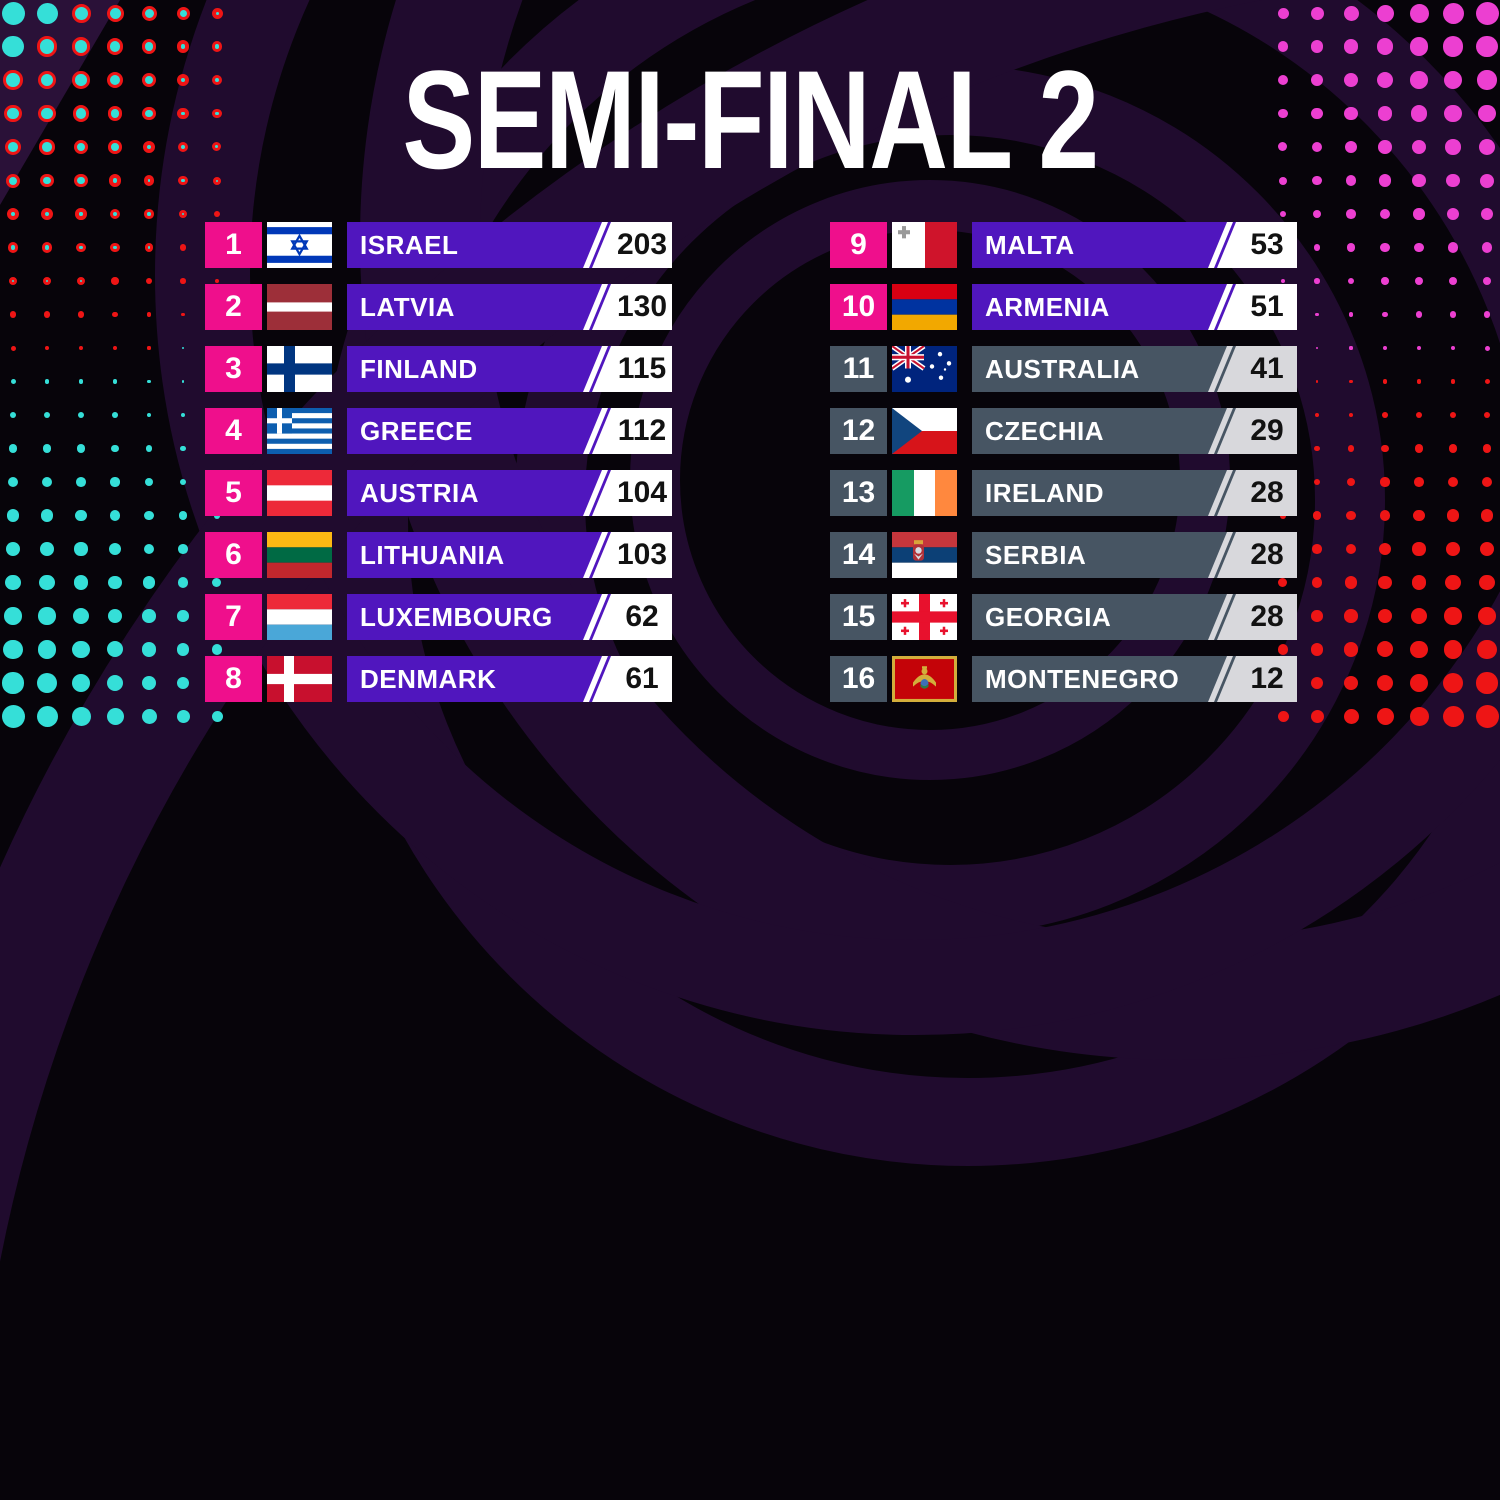 Image resolution: width=1500 pixels, height=1500 pixels. What do you see at coordinates (299, 617) in the screenshot?
I see `flag-luxembourg` at bounding box center [299, 617].